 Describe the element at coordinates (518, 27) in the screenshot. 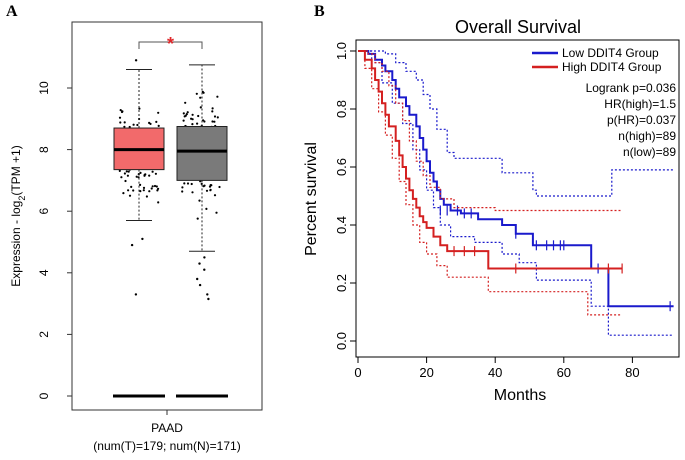

I see `survival-title: Overall Survival` at that location.